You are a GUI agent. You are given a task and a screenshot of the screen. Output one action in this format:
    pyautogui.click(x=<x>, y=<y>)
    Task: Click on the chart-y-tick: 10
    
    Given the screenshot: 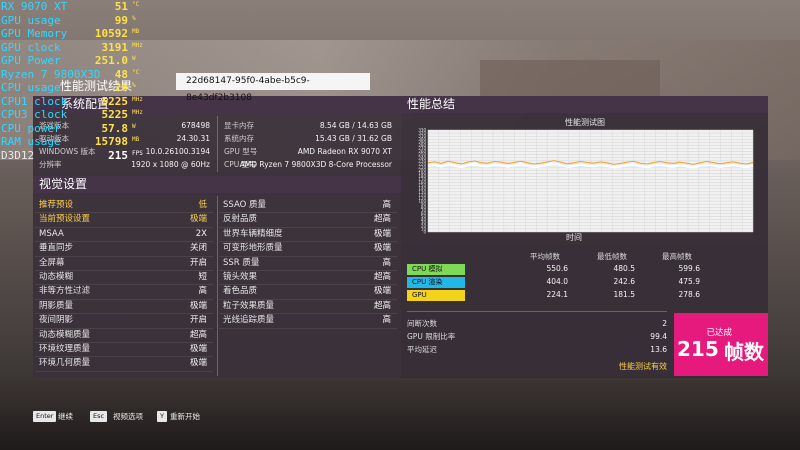 What is the action you would take?
    pyautogui.click(x=424, y=228)
    